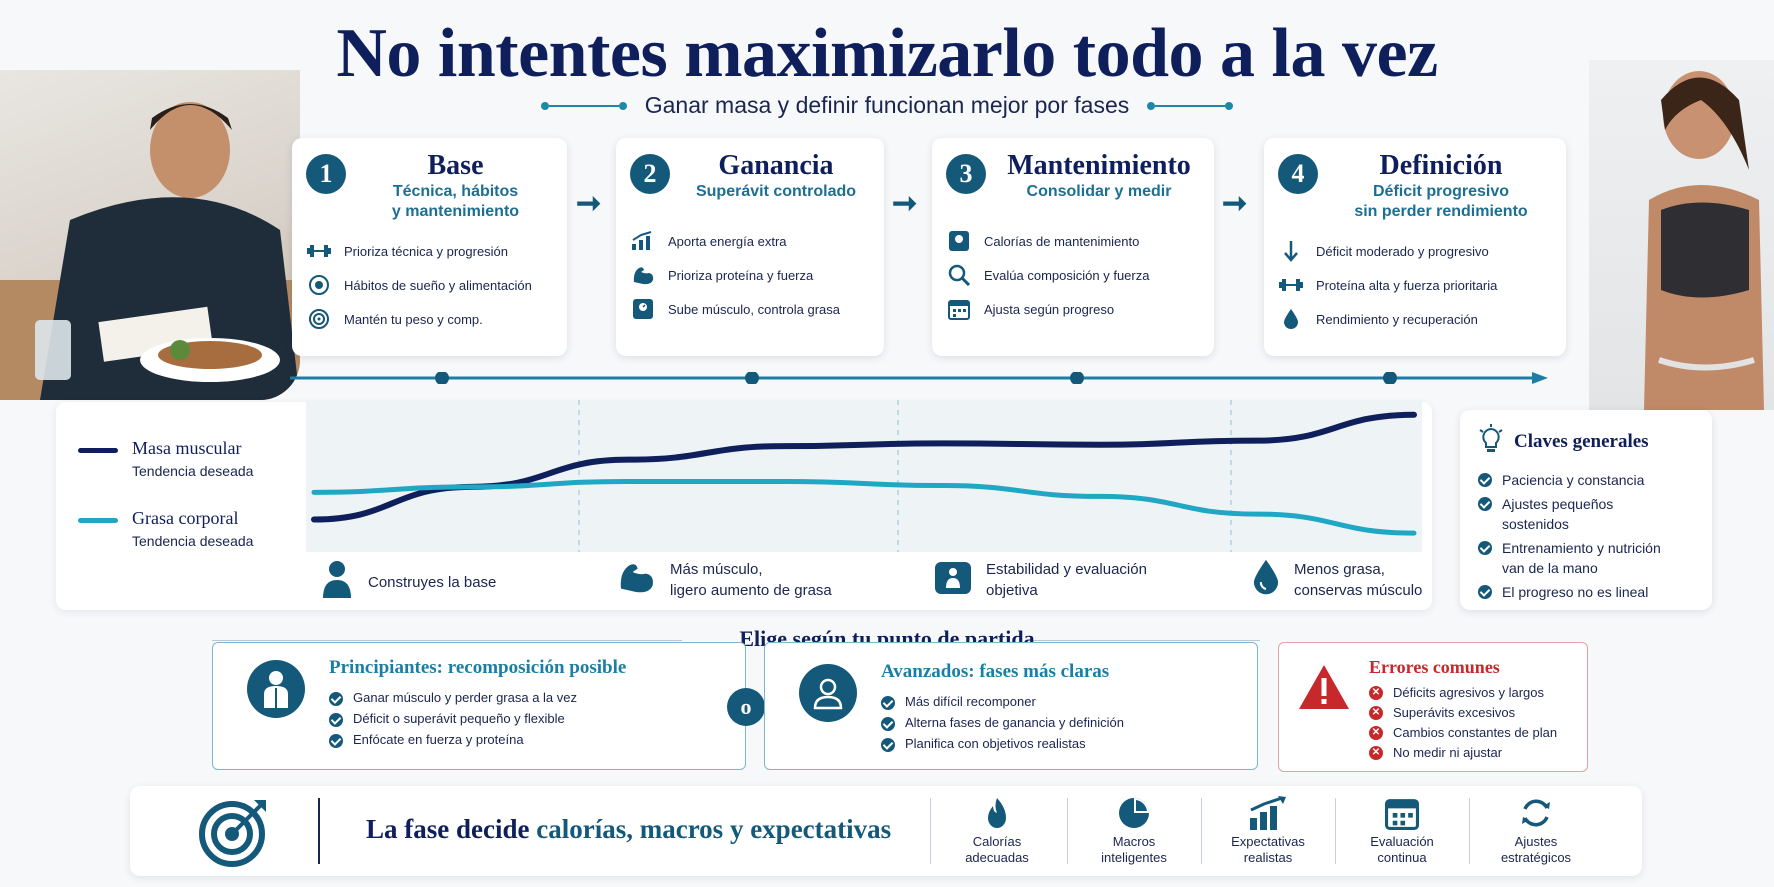 The width and height of the screenshot is (1774, 887). I want to click on phase-subtitle-line1: Consolidar y medir, so click(1099, 191).